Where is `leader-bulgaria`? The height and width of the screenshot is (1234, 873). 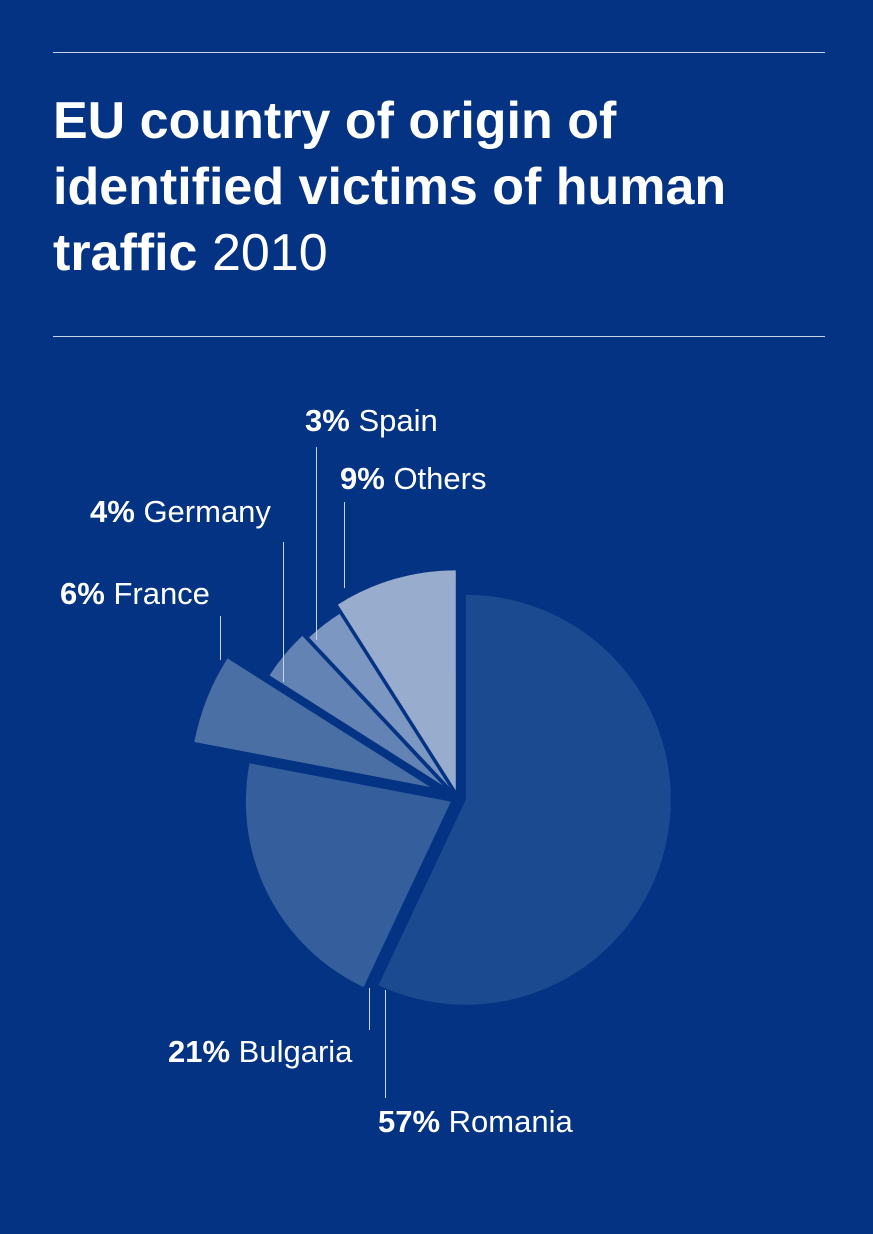
leader-bulgaria is located at coordinates (369, 1009).